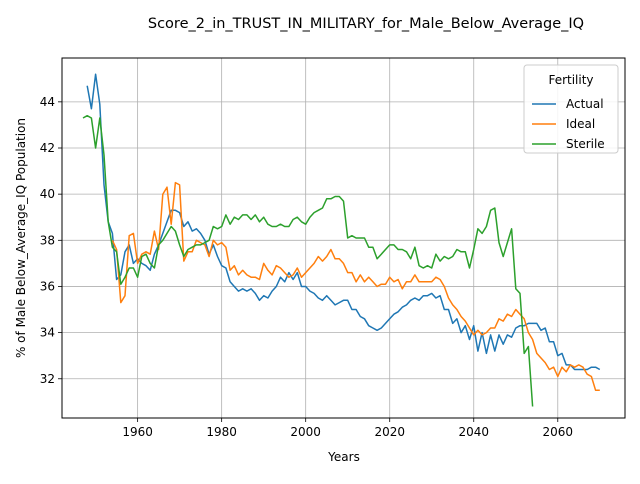 This screenshot has height=484, width=640. I want to click on x-tick-label: 2020, so click(389, 432).